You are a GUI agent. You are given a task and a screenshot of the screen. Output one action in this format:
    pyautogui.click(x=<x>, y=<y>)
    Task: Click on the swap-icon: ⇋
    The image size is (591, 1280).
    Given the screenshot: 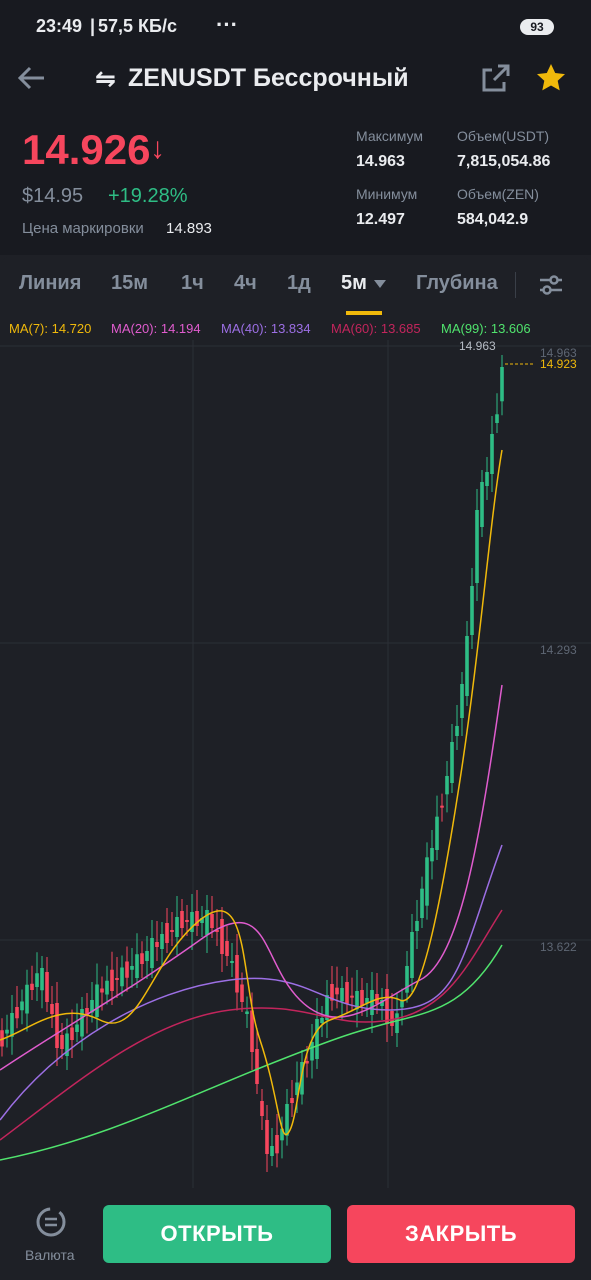 What is the action you would take?
    pyautogui.click(x=105, y=79)
    